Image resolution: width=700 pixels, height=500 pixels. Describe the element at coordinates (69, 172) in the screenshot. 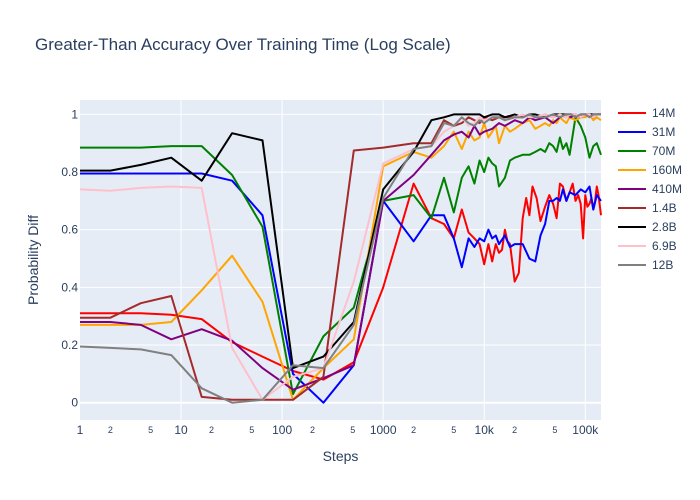

I see `y-tick-label: 0.8` at that location.